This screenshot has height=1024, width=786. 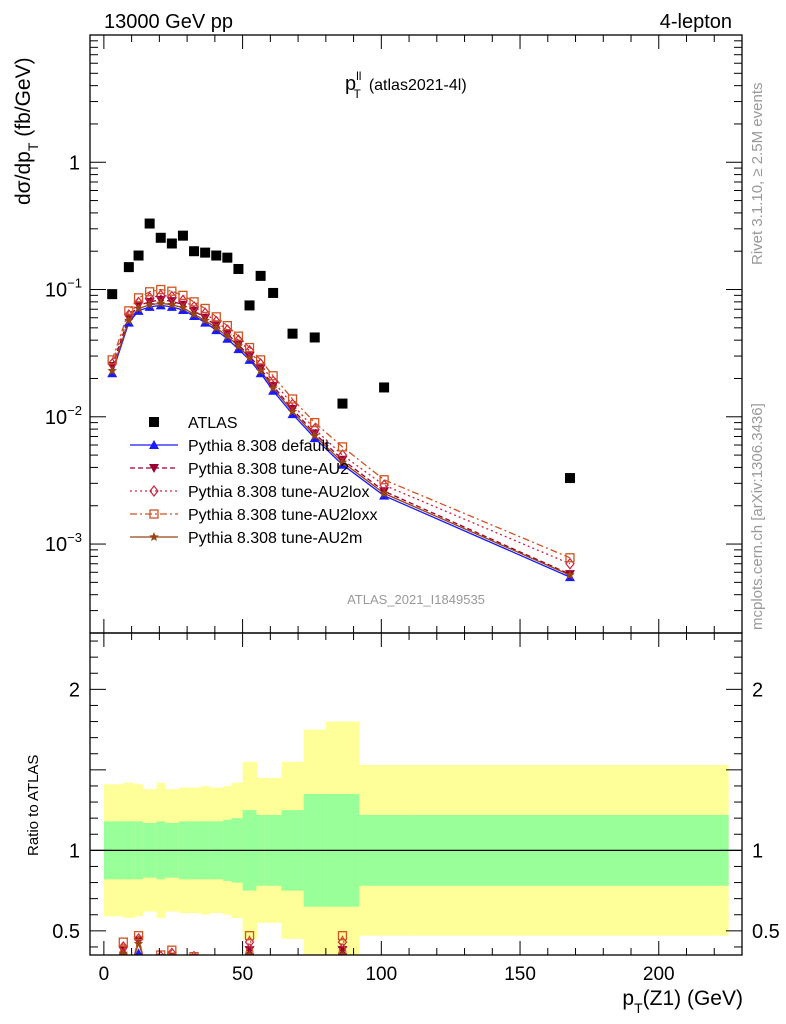 I want to click on legend-marker-atlas, so click(x=154, y=422).